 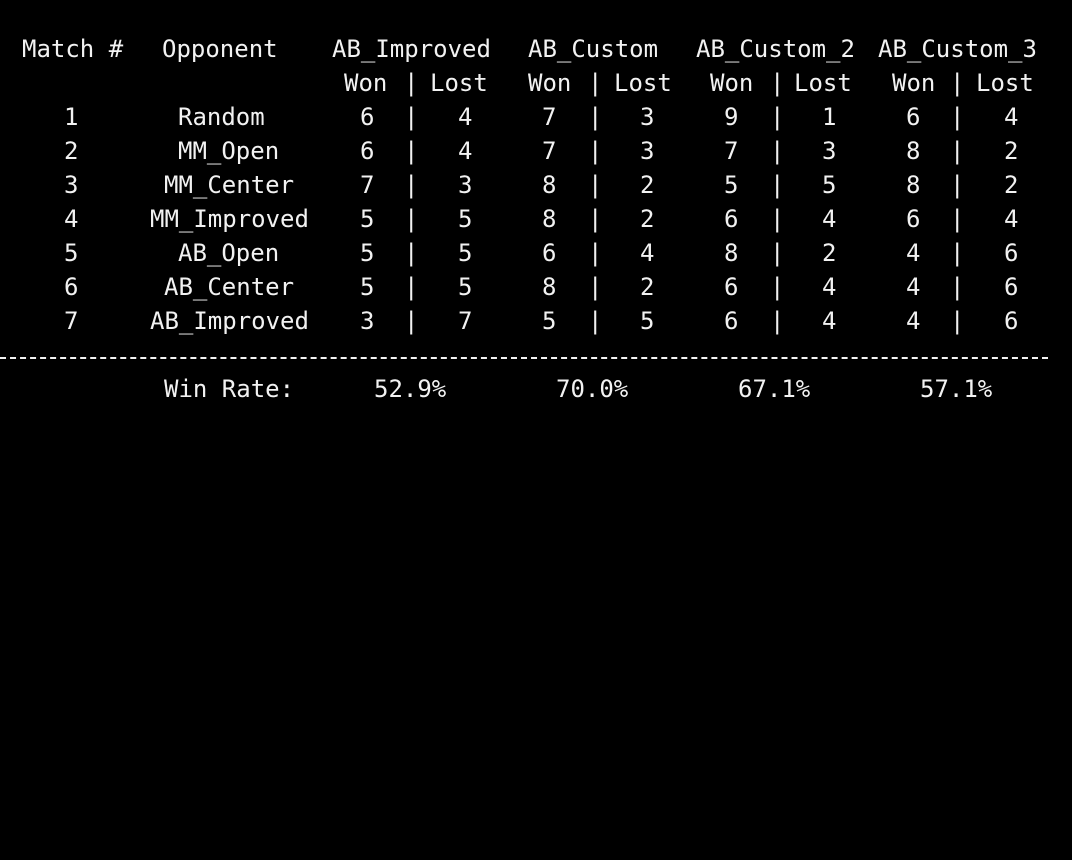 I want to click on match-number: 7, so click(x=71, y=321).